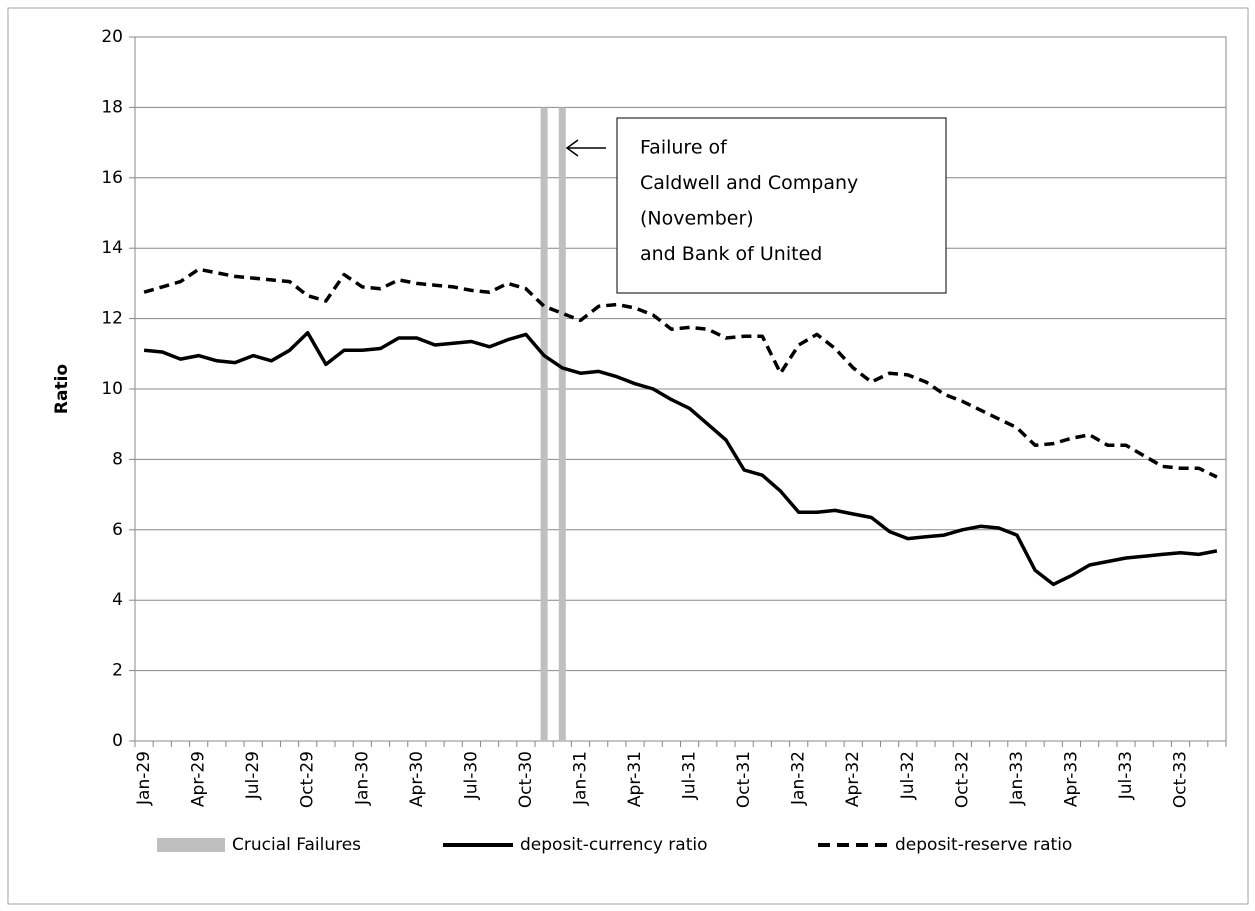  Describe the element at coordinates (572, 148) in the screenshot. I see `arrow-head` at that location.